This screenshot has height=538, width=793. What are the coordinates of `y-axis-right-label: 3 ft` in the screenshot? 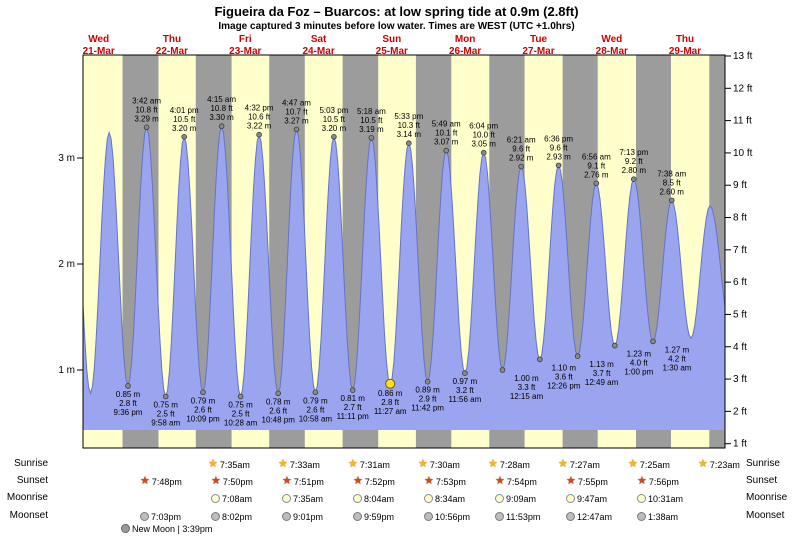 It's located at (740, 379).